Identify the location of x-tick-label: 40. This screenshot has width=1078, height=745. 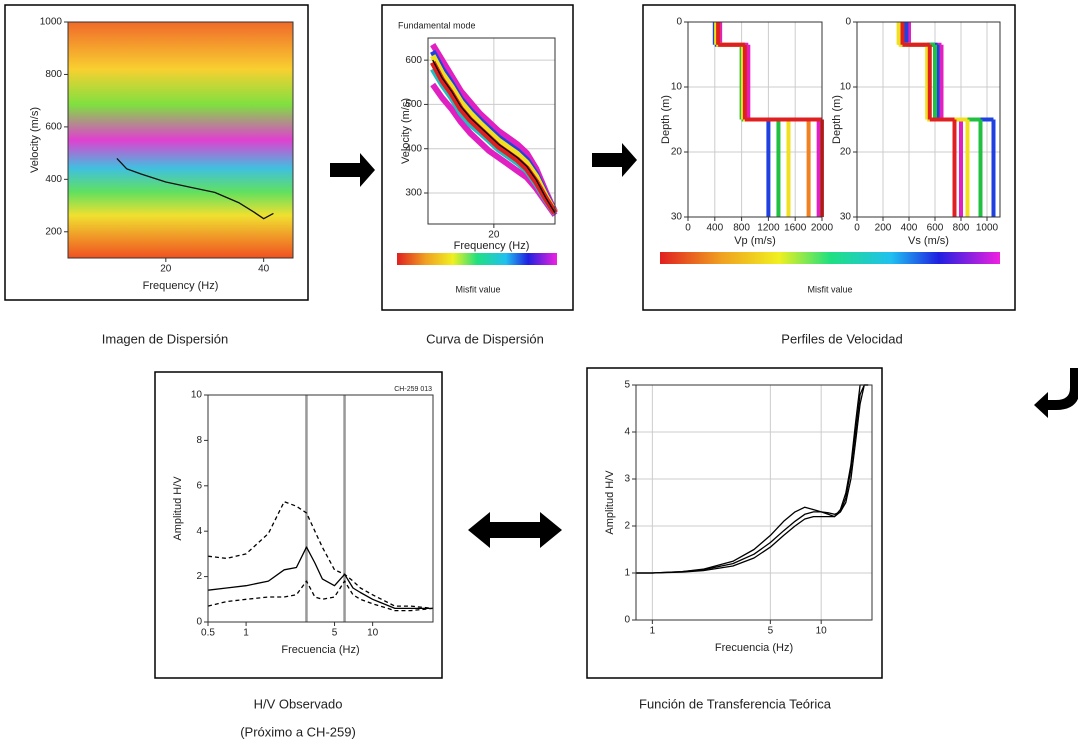
(264, 269).